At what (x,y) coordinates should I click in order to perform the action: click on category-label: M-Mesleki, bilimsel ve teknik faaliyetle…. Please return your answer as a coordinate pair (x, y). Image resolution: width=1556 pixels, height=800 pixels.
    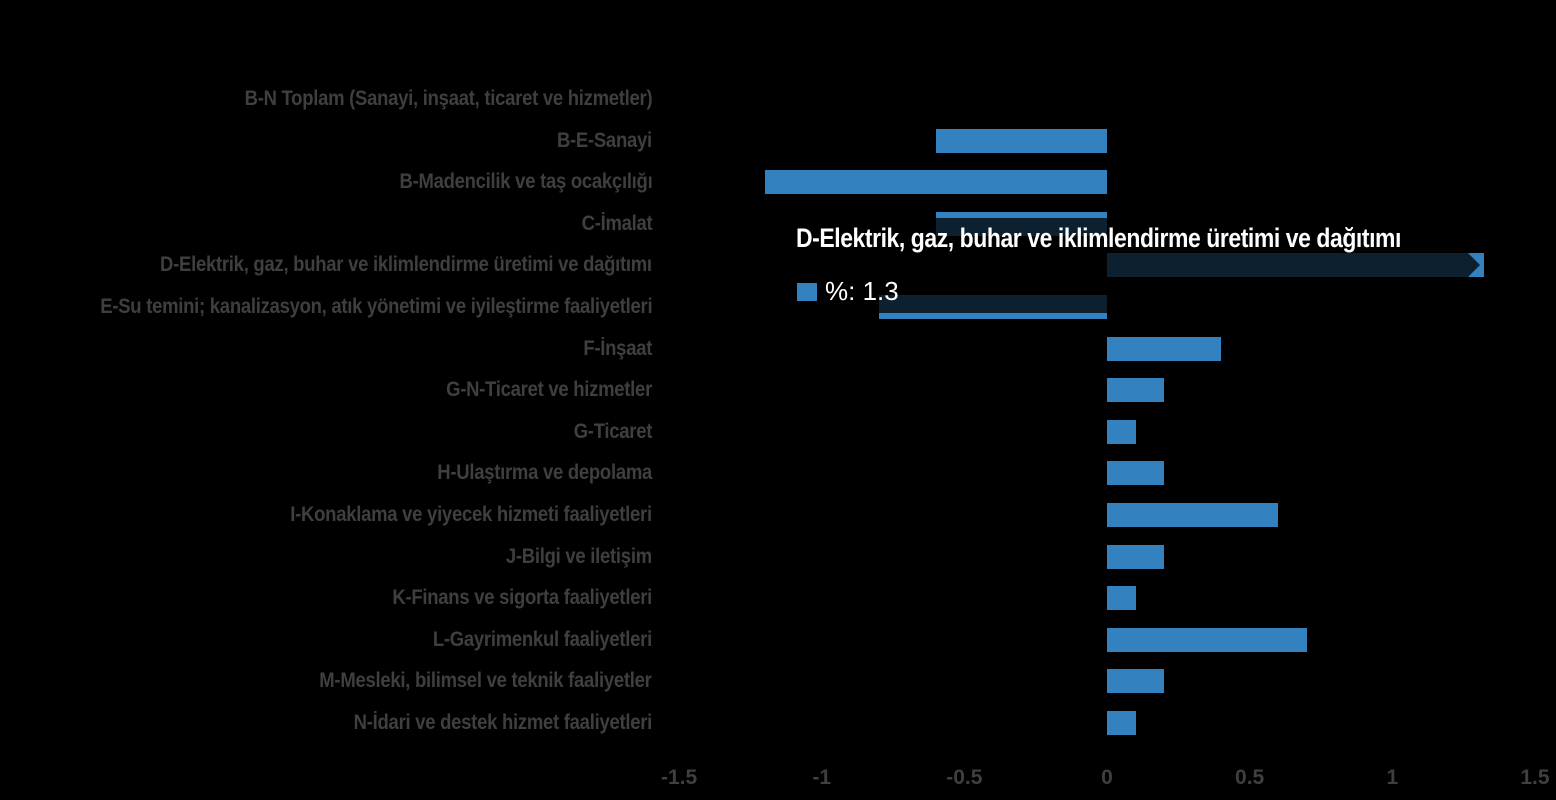
    Looking at the image, I should click on (486, 681).